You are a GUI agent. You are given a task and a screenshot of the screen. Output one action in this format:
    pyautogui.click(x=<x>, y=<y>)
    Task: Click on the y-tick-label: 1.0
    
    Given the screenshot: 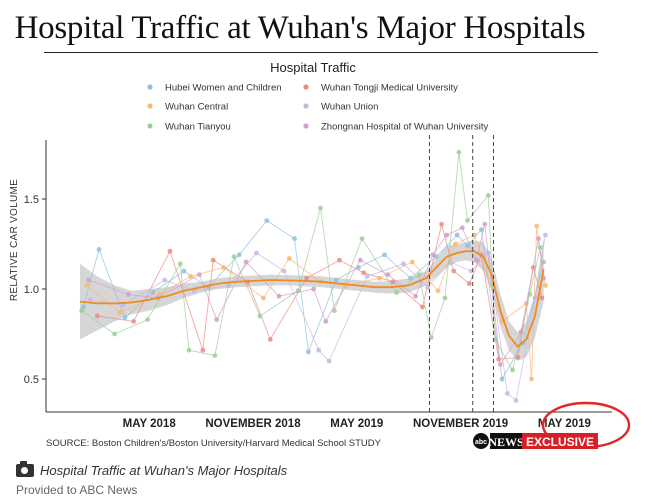 What is the action you would take?
    pyautogui.click(x=31, y=290)
    